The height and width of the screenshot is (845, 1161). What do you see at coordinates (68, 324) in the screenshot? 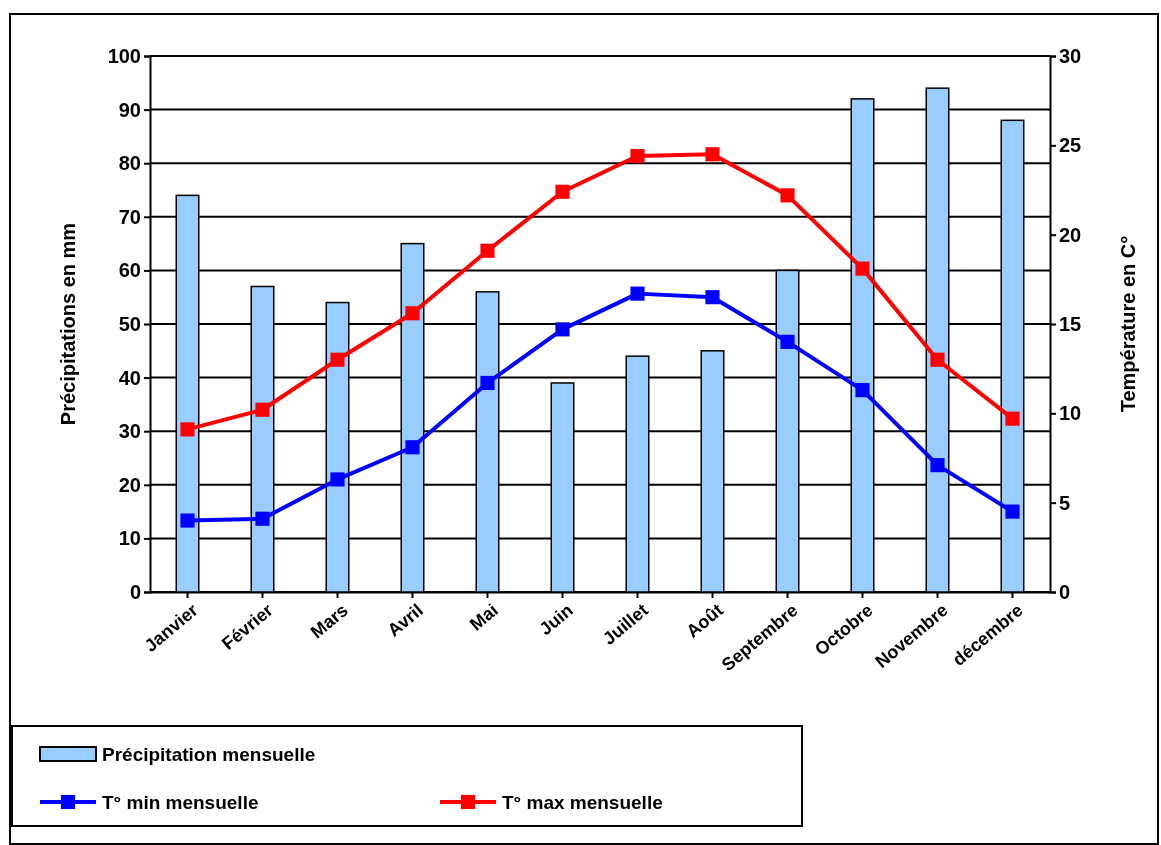
I see `y-axis-title: Précipitations en mm` at bounding box center [68, 324].